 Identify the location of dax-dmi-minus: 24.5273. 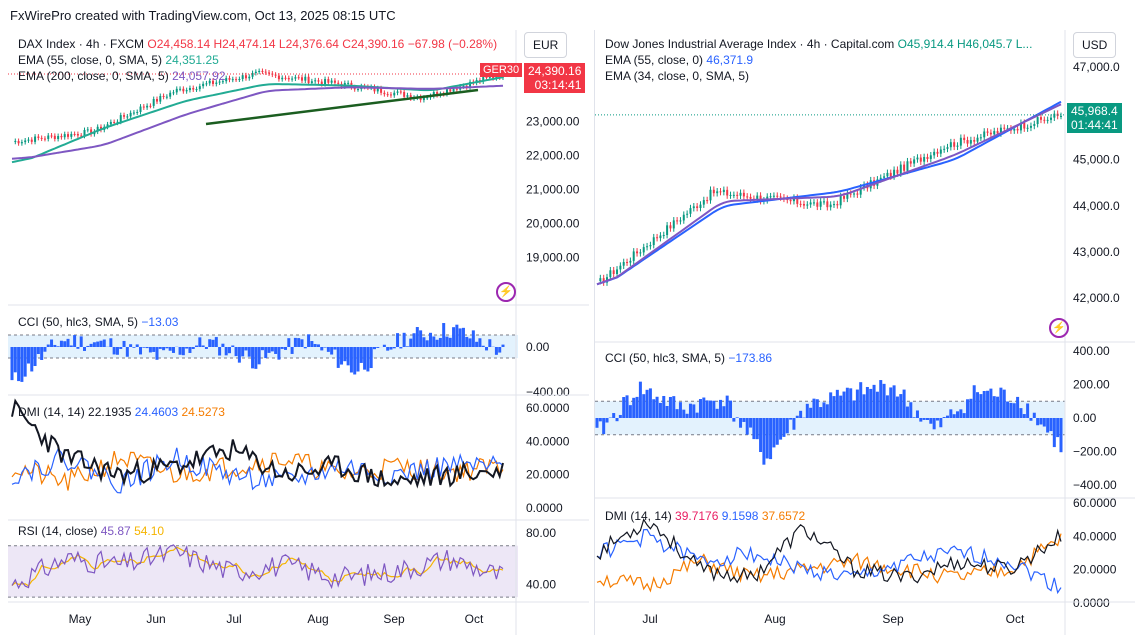
(203, 412).